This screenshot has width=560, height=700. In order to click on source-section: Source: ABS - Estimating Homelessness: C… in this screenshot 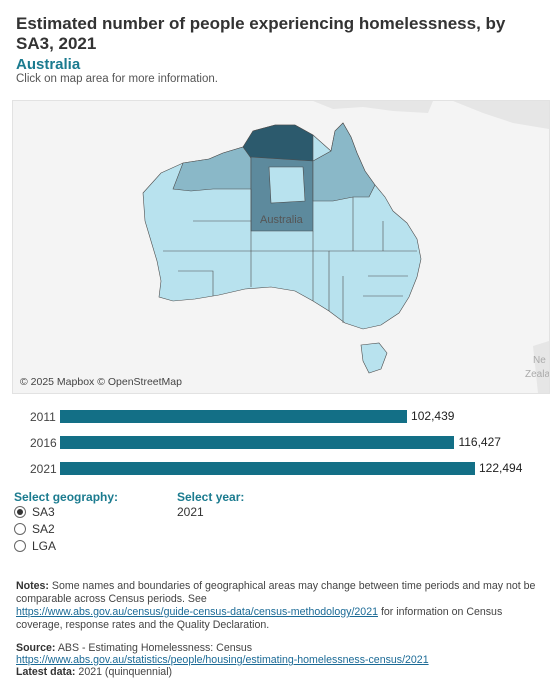, I will do `click(281, 660)`.